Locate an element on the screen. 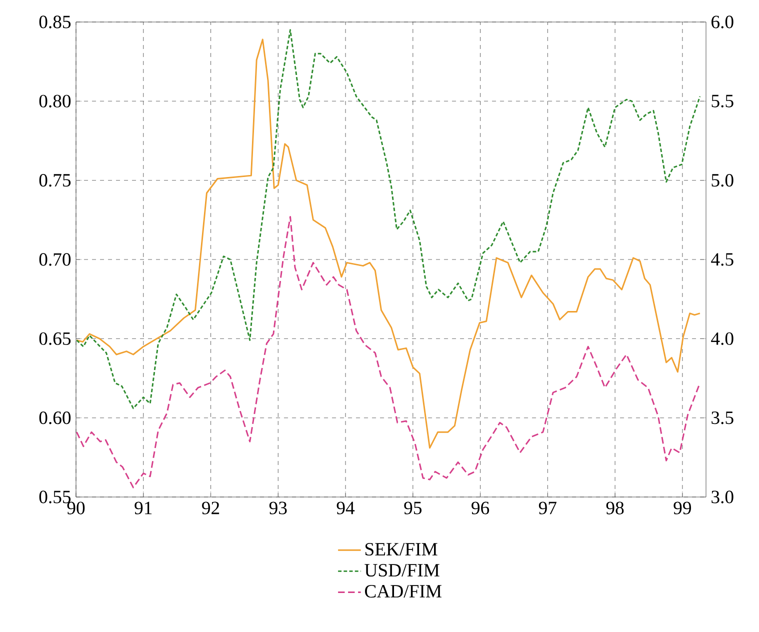  x-tick-label: 90 is located at coordinates (76, 508).